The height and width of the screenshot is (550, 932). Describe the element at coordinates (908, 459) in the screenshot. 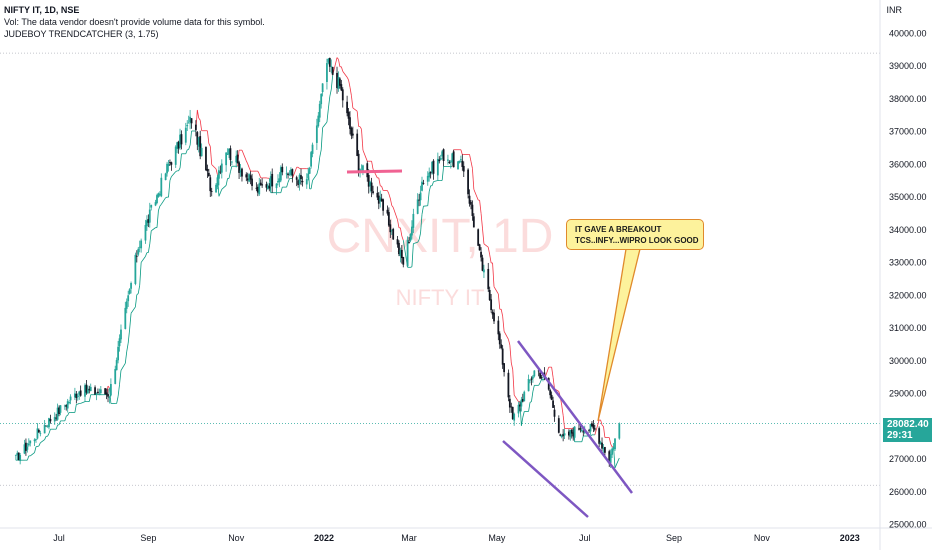

I see `y-tick-label: 27000.00` at that location.